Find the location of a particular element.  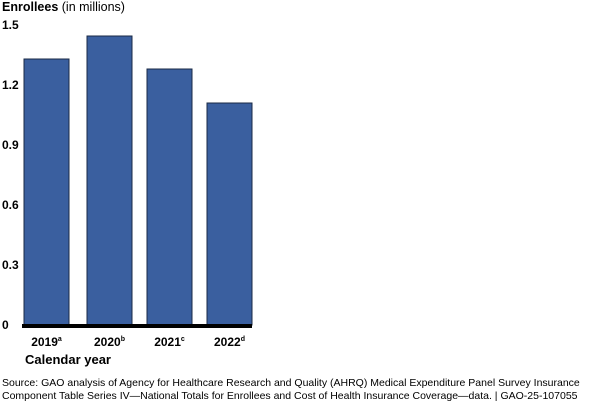

y-tick-label: 1.2 is located at coordinates (10, 85).